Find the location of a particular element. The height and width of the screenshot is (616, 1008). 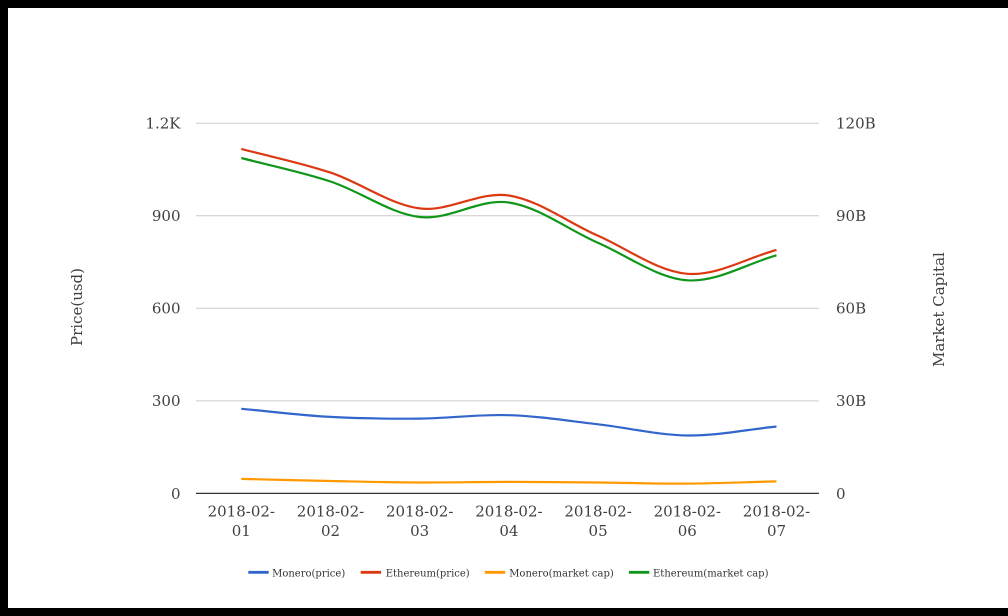

svg-text: Ethereum(market cap) is located at coordinates (711, 574).